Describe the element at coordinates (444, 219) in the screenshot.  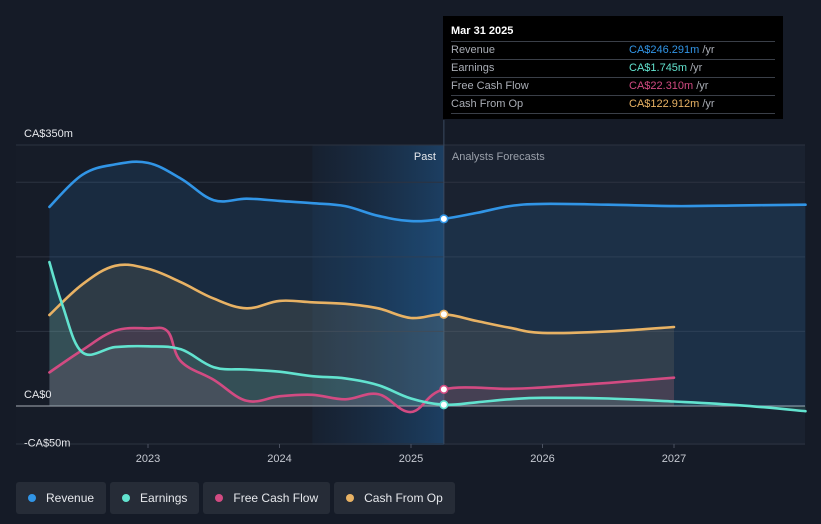
I see `revenue-point` at that location.